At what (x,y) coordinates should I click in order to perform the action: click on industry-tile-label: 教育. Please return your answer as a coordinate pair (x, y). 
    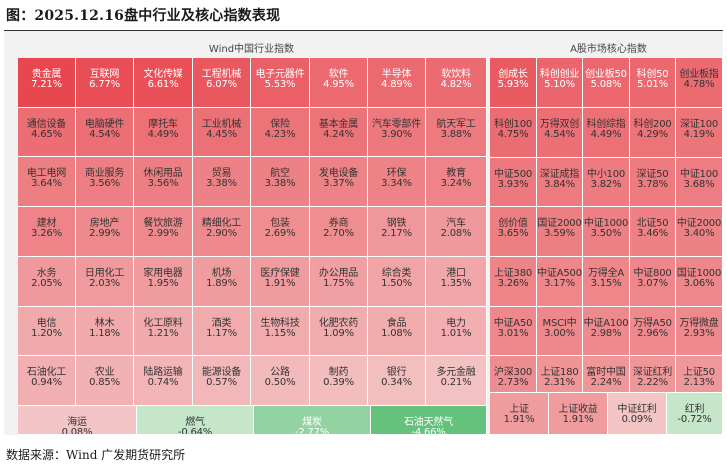
    Looking at the image, I should click on (456, 173).